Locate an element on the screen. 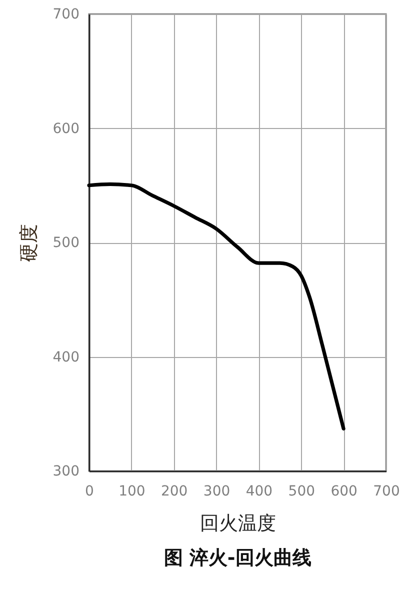  text: 图 淬火-回火曲线 is located at coordinates (238, 558).